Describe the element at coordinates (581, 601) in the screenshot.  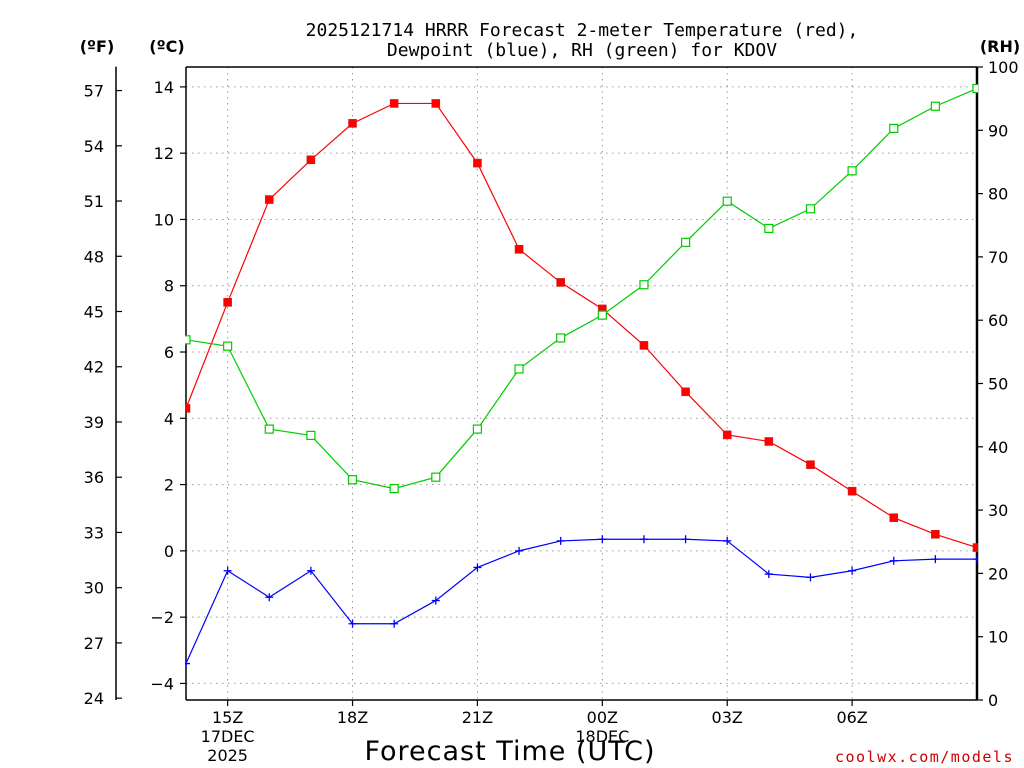
I see `dewpoint-line` at that location.